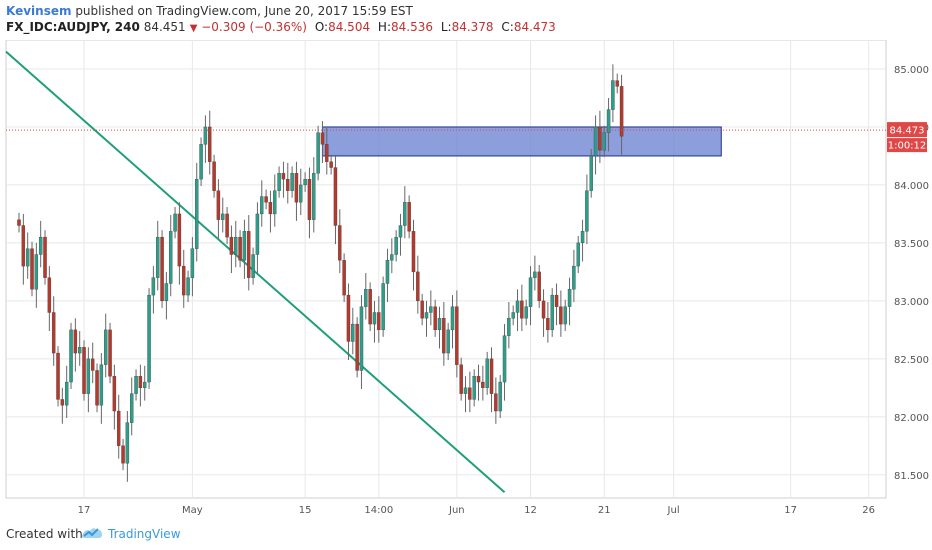 The image size is (932, 550). Describe the element at coordinates (673, 510) in the screenshot. I see `x-tick-label: Jul` at that location.